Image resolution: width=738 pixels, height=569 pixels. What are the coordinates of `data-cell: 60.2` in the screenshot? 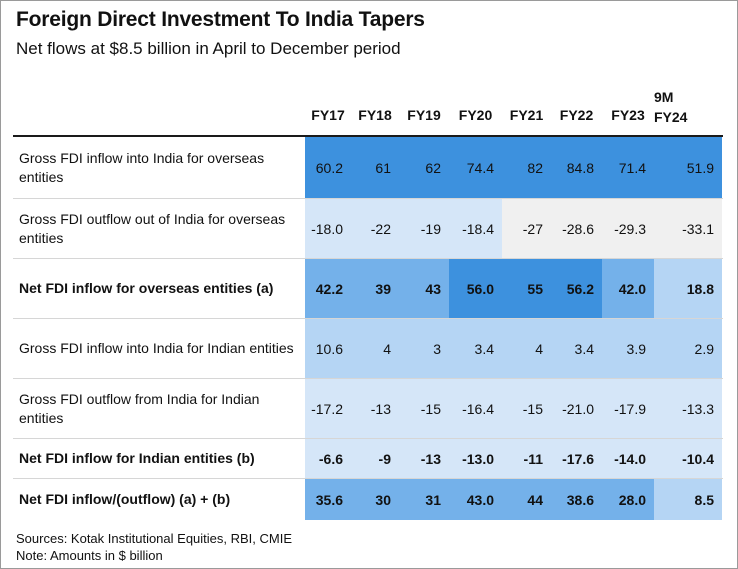 It's located at (328, 167).